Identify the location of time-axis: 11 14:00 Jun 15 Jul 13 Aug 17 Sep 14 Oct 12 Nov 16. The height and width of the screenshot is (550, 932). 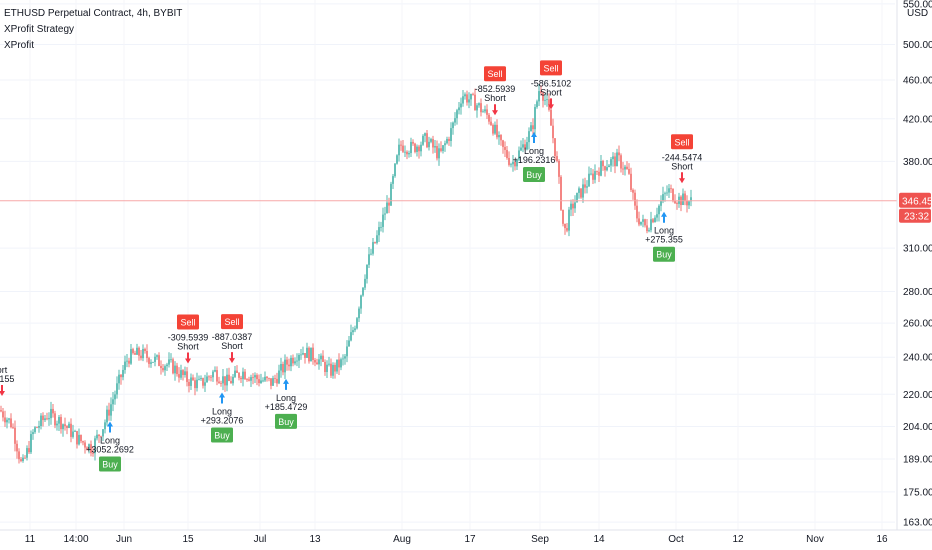
(466, 537).